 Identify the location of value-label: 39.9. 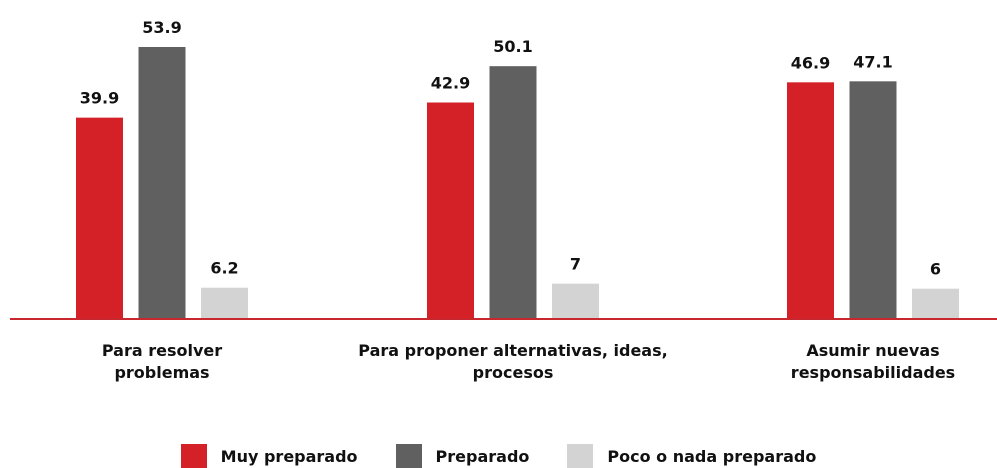
(99, 98).